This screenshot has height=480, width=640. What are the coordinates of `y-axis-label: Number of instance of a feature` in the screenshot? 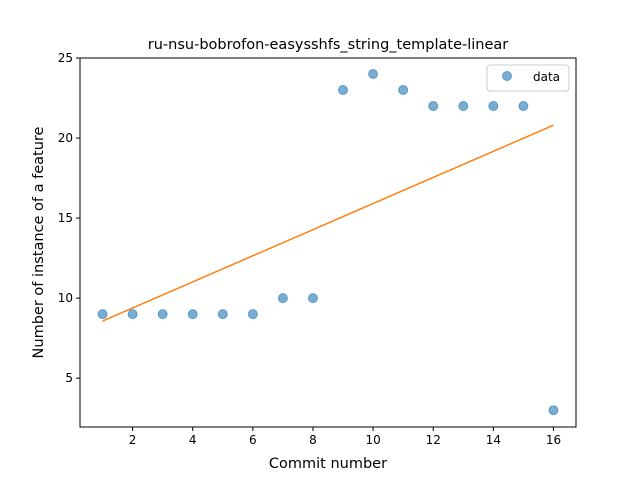 It's located at (39, 242).